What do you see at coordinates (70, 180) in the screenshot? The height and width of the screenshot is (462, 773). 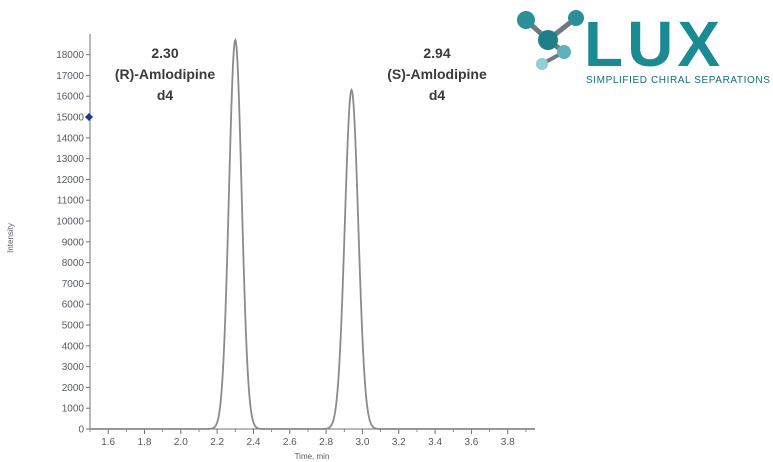 I see `y-tick-label: 12000` at bounding box center [70, 180].